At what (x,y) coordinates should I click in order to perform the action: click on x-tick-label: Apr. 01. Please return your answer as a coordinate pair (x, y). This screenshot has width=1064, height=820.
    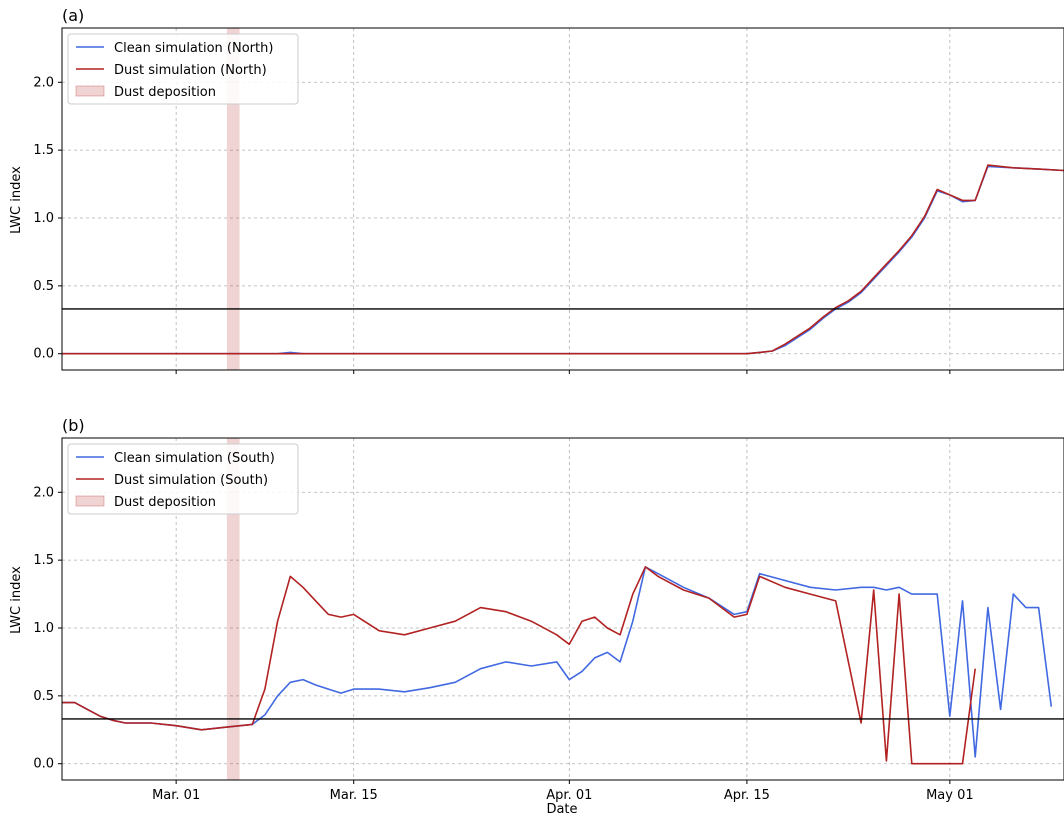
    Looking at the image, I should click on (569, 795).